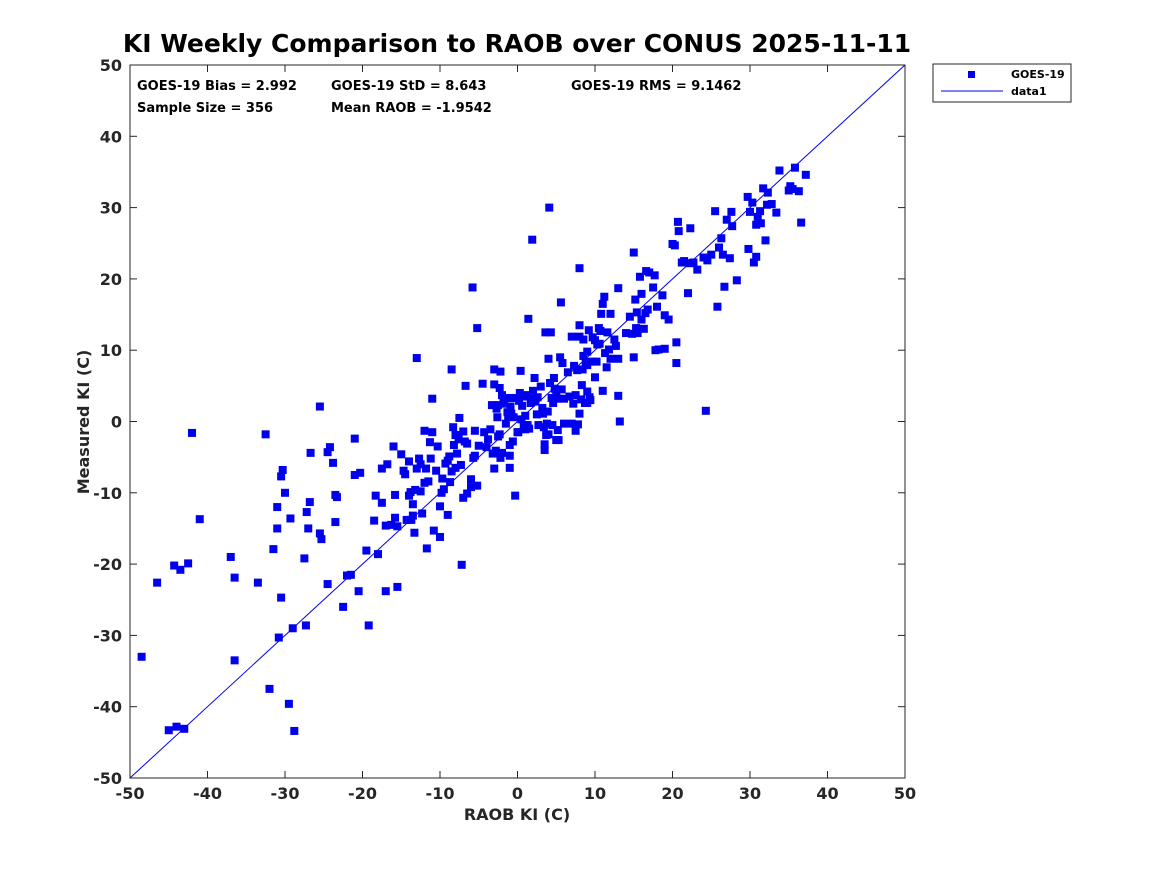  What do you see at coordinates (905, 793) in the screenshot?
I see `x-tick-label: 50` at bounding box center [905, 793].